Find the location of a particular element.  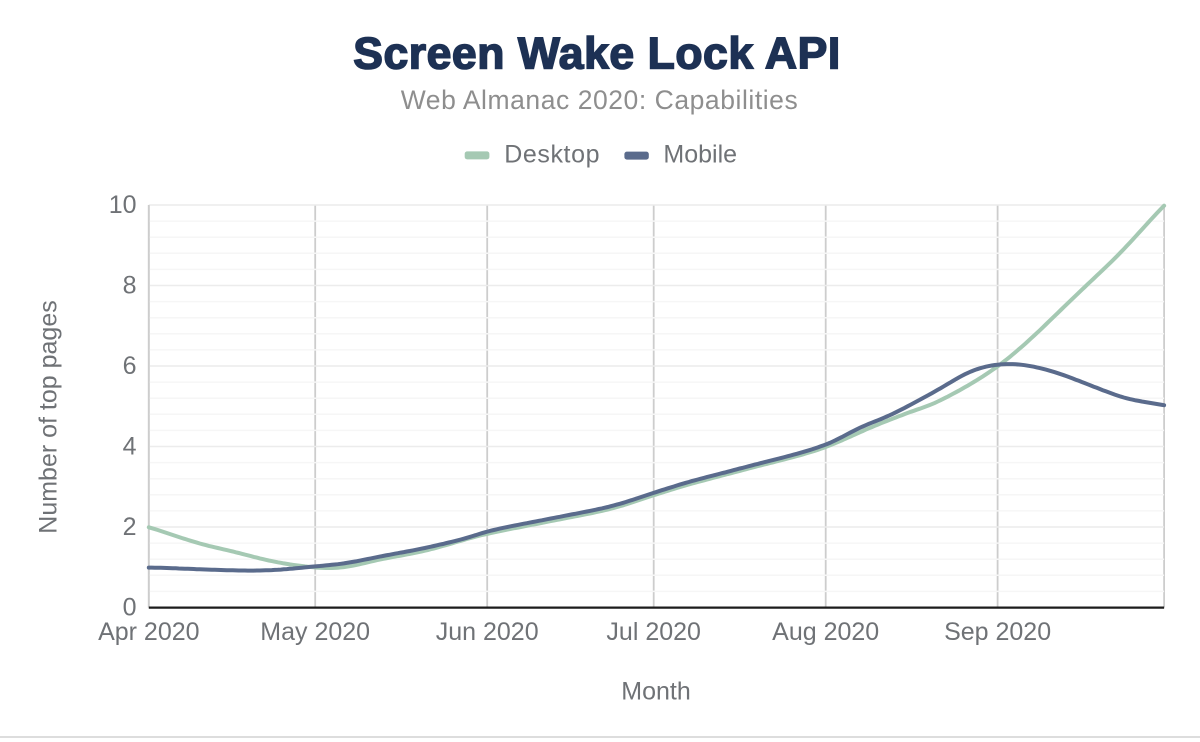

svg-text: Sep 2020 is located at coordinates (997, 632).